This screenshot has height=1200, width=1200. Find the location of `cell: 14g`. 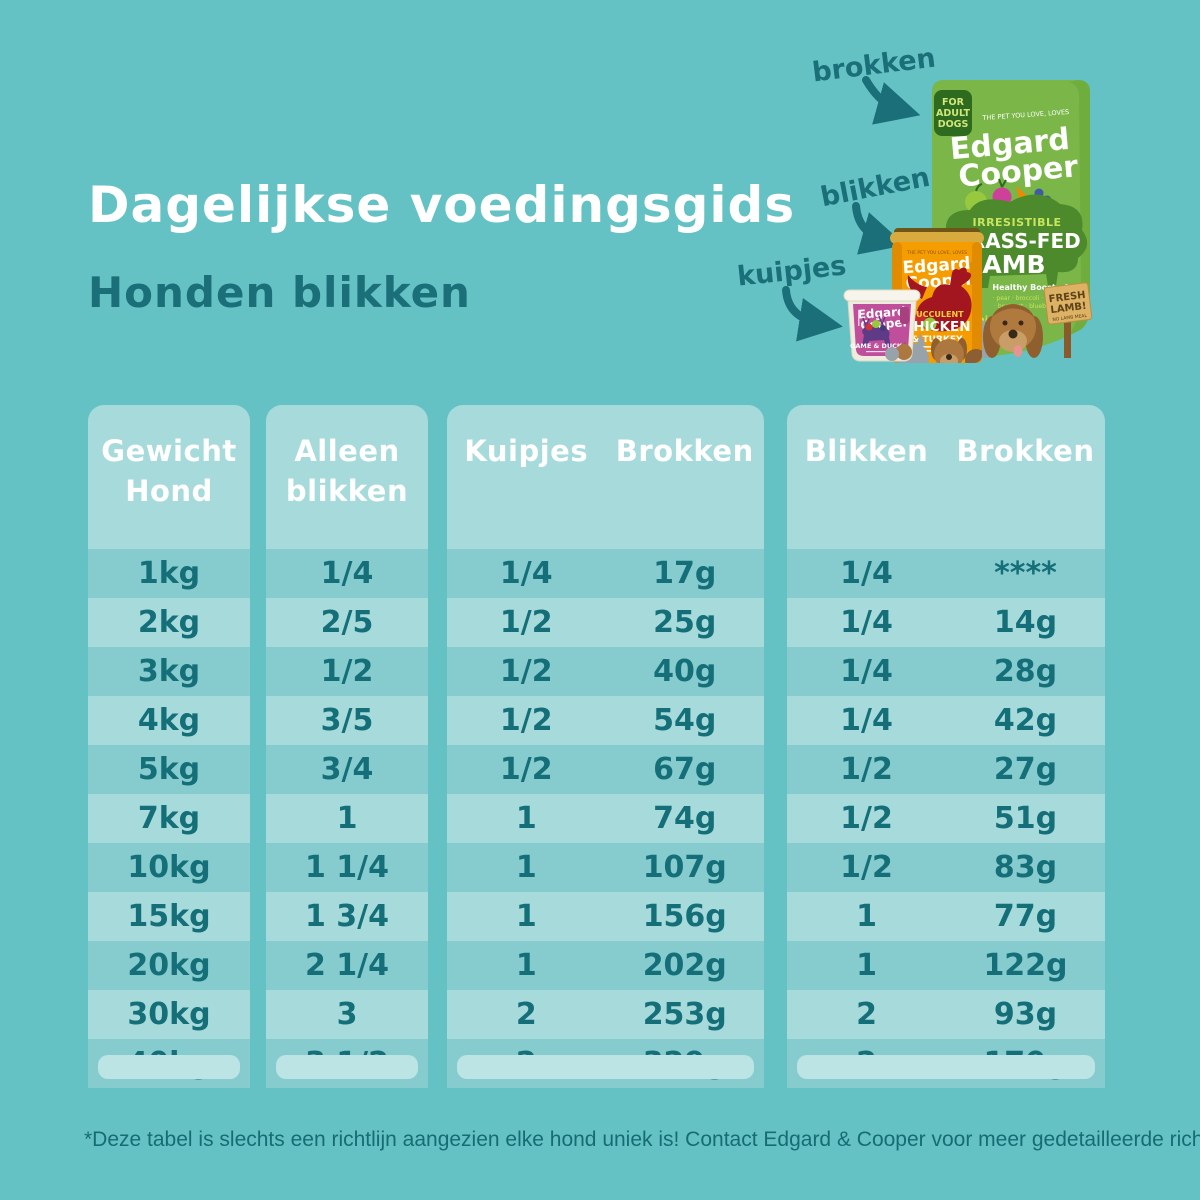

cell: 14g is located at coordinates (1025, 622).